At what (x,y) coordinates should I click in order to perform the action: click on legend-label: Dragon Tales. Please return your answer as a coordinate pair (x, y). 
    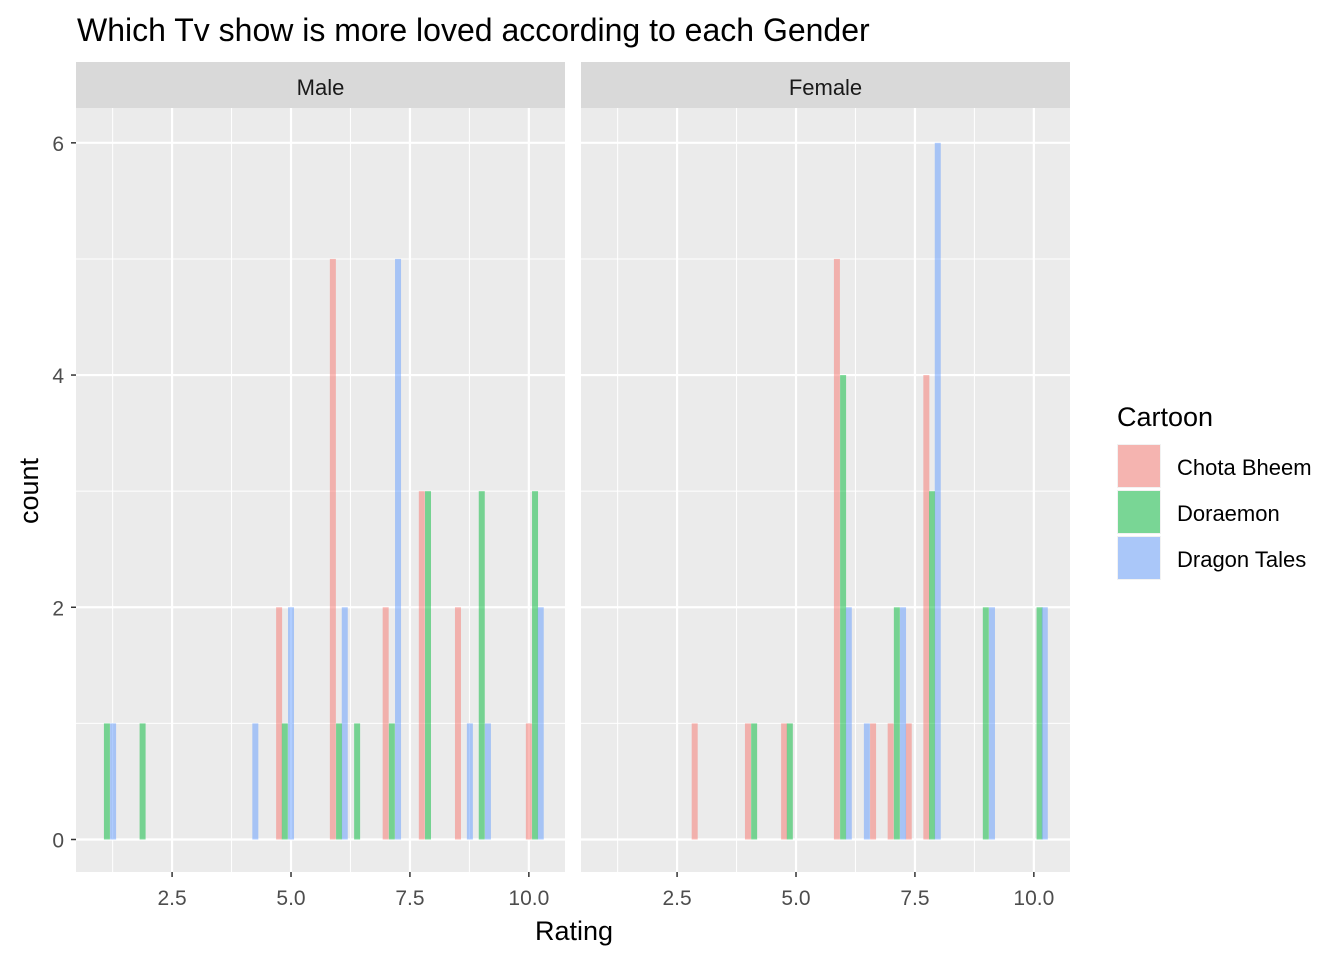
    Looking at the image, I should click on (1241, 559).